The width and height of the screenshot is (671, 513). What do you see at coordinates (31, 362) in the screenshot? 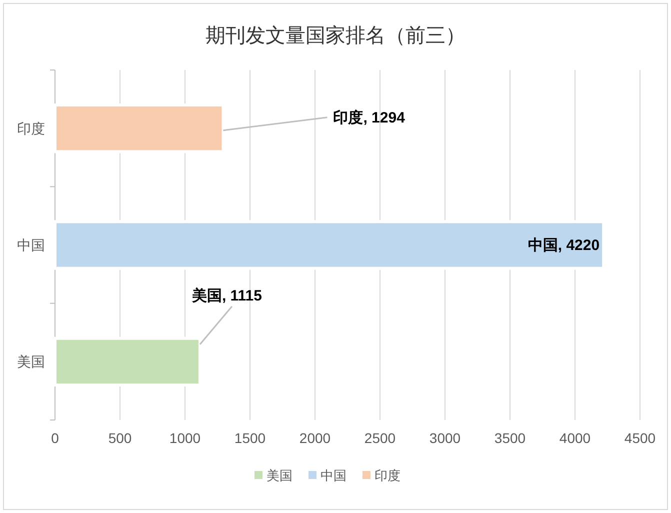
I see `y-tick-label: 美国` at bounding box center [31, 362].